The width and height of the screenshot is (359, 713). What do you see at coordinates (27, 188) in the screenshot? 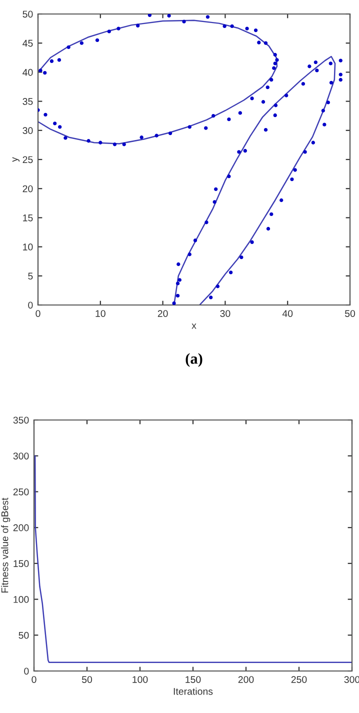
I see `y-tick-label: 20` at bounding box center [27, 188].